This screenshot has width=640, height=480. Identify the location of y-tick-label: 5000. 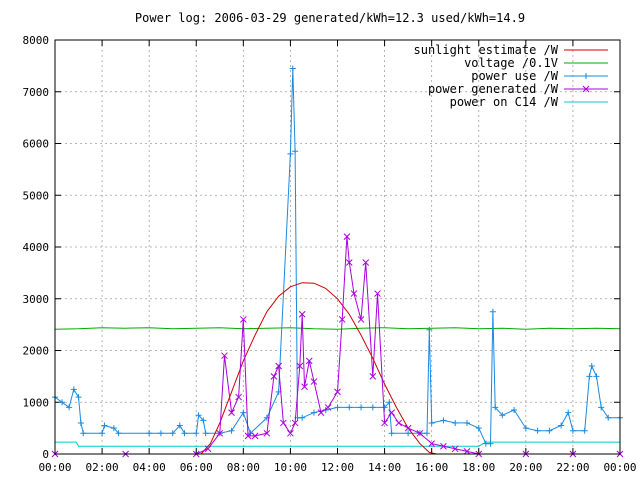
(36, 195).